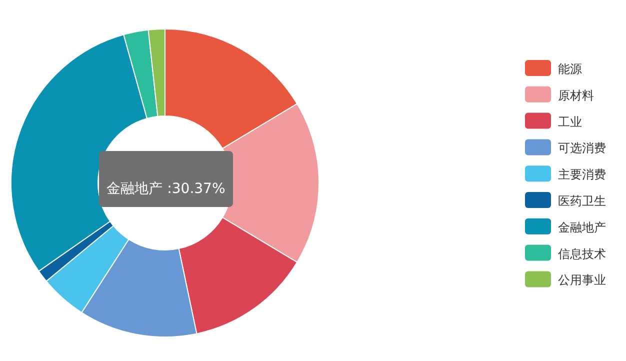 This screenshot has width=626, height=361. Describe the element at coordinates (582, 253) in the screenshot. I see `legend-label: 信息技术` at that location.